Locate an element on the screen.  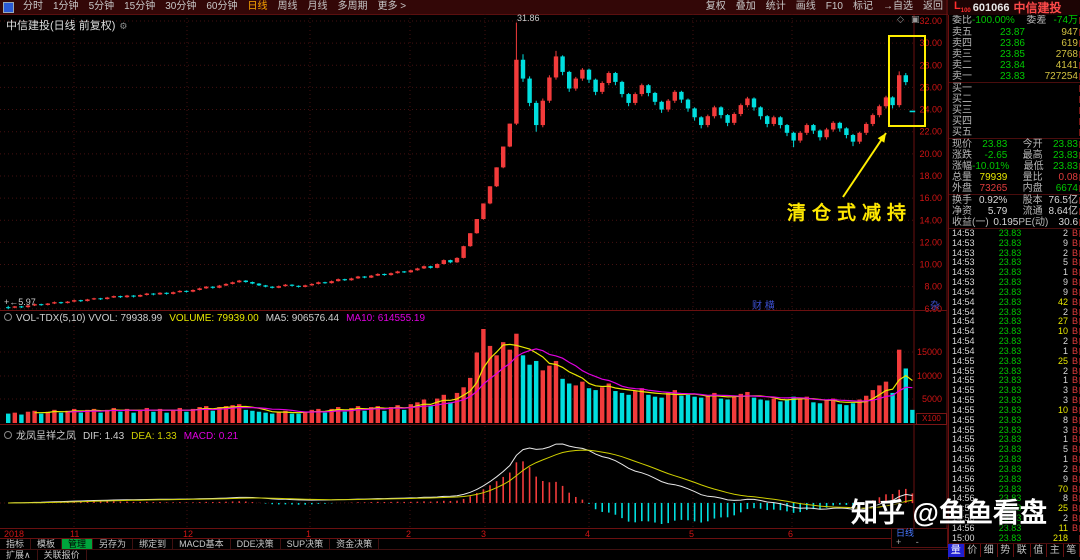
chart-misc-label: 杂 is located at coordinates (935, 304).